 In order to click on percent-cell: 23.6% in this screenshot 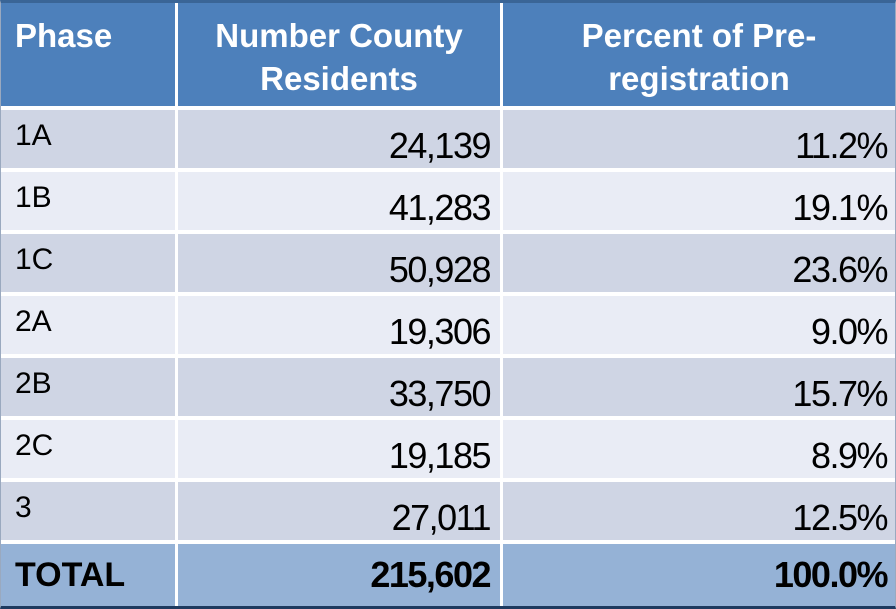, I will do `click(699, 263)`.